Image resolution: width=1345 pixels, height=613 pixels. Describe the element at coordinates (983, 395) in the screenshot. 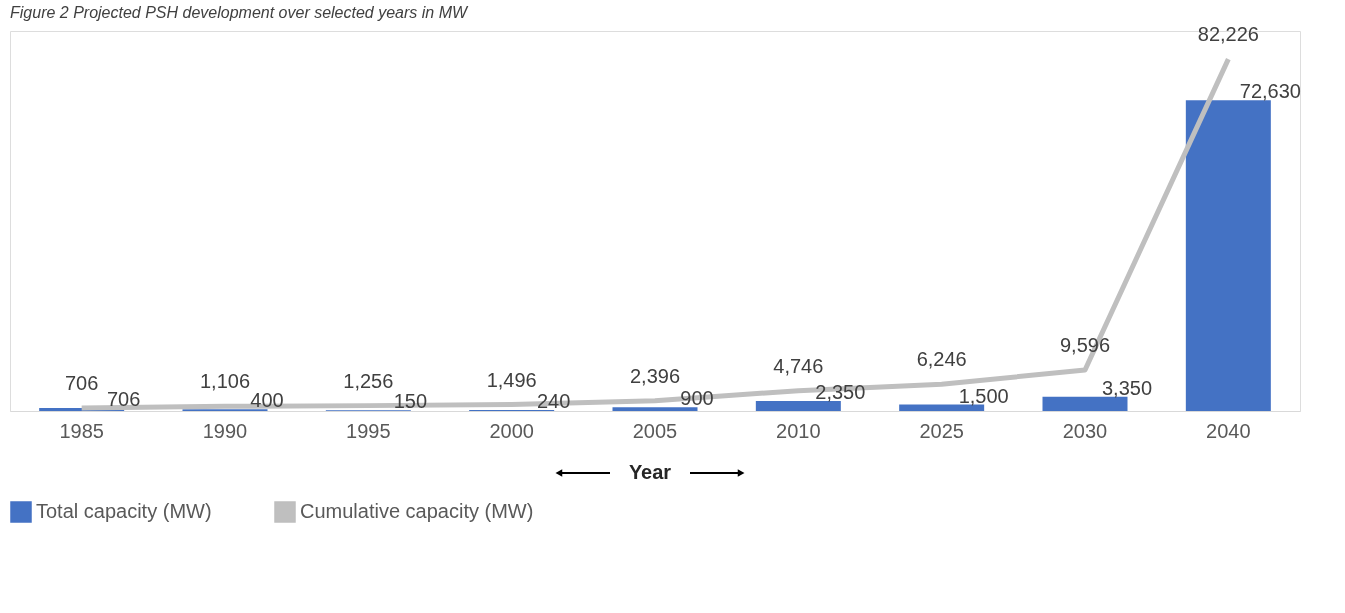

I see `data-label: 1,500` at that location.